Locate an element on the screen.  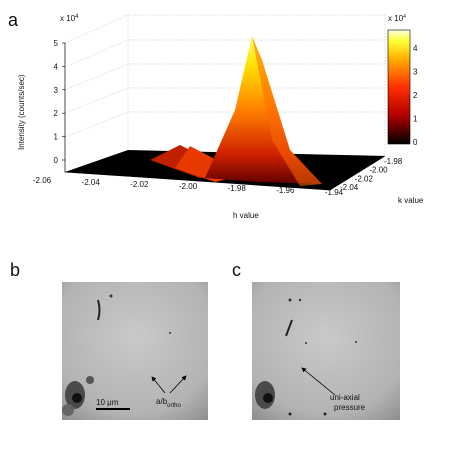
arrow-label: pressure is located at coordinates (350, 407).